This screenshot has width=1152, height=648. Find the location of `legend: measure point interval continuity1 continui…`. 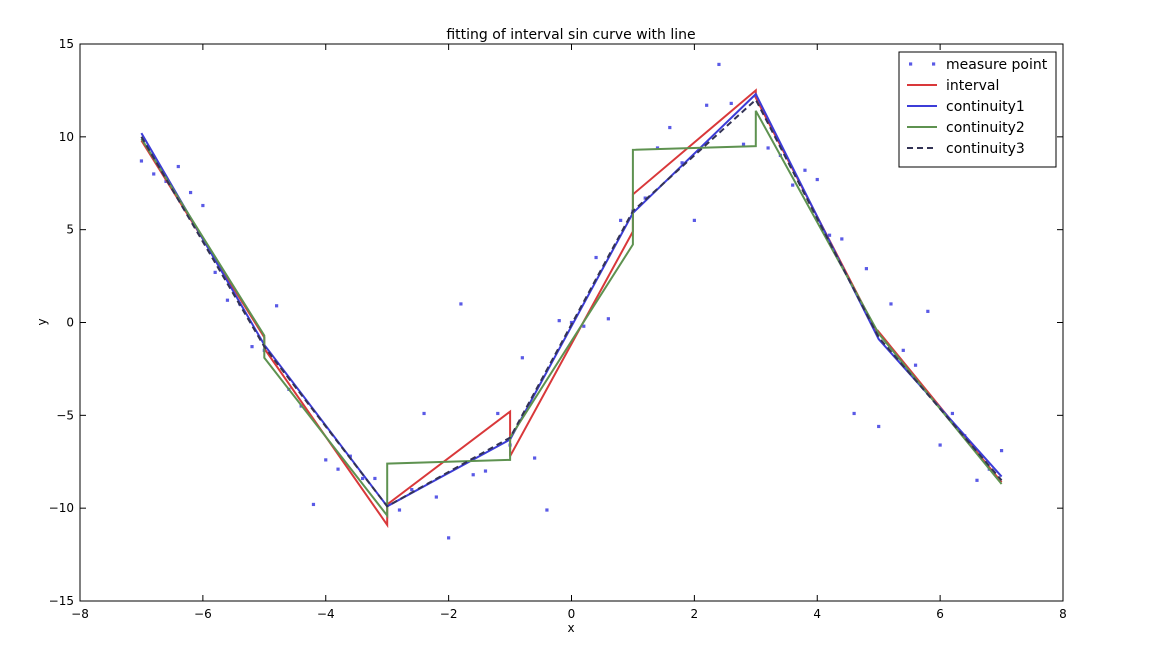

legend: measure point interval continuity1 continui… is located at coordinates (977, 109).